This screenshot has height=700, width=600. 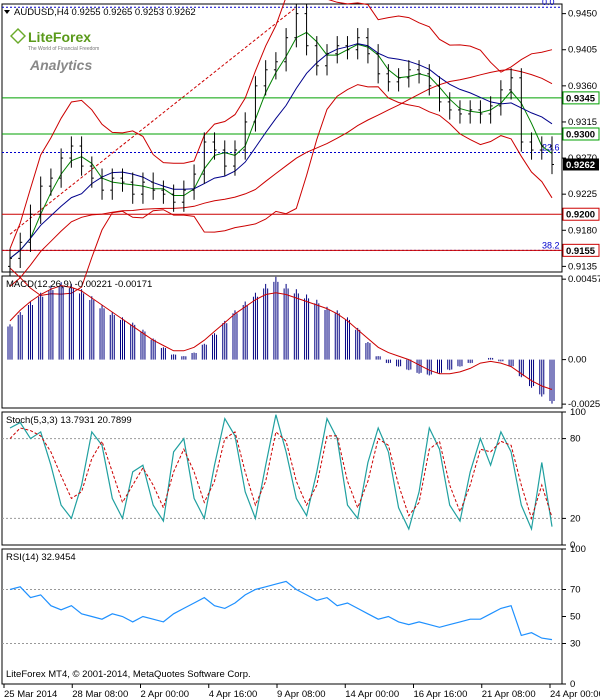 What do you see at coordinates (105, 12) in the screenshot?
I see `chart-header-title: AUDUSD,H4 0.9255 0.9265 0.9253 0.9262` at bounding box center [105, 12].